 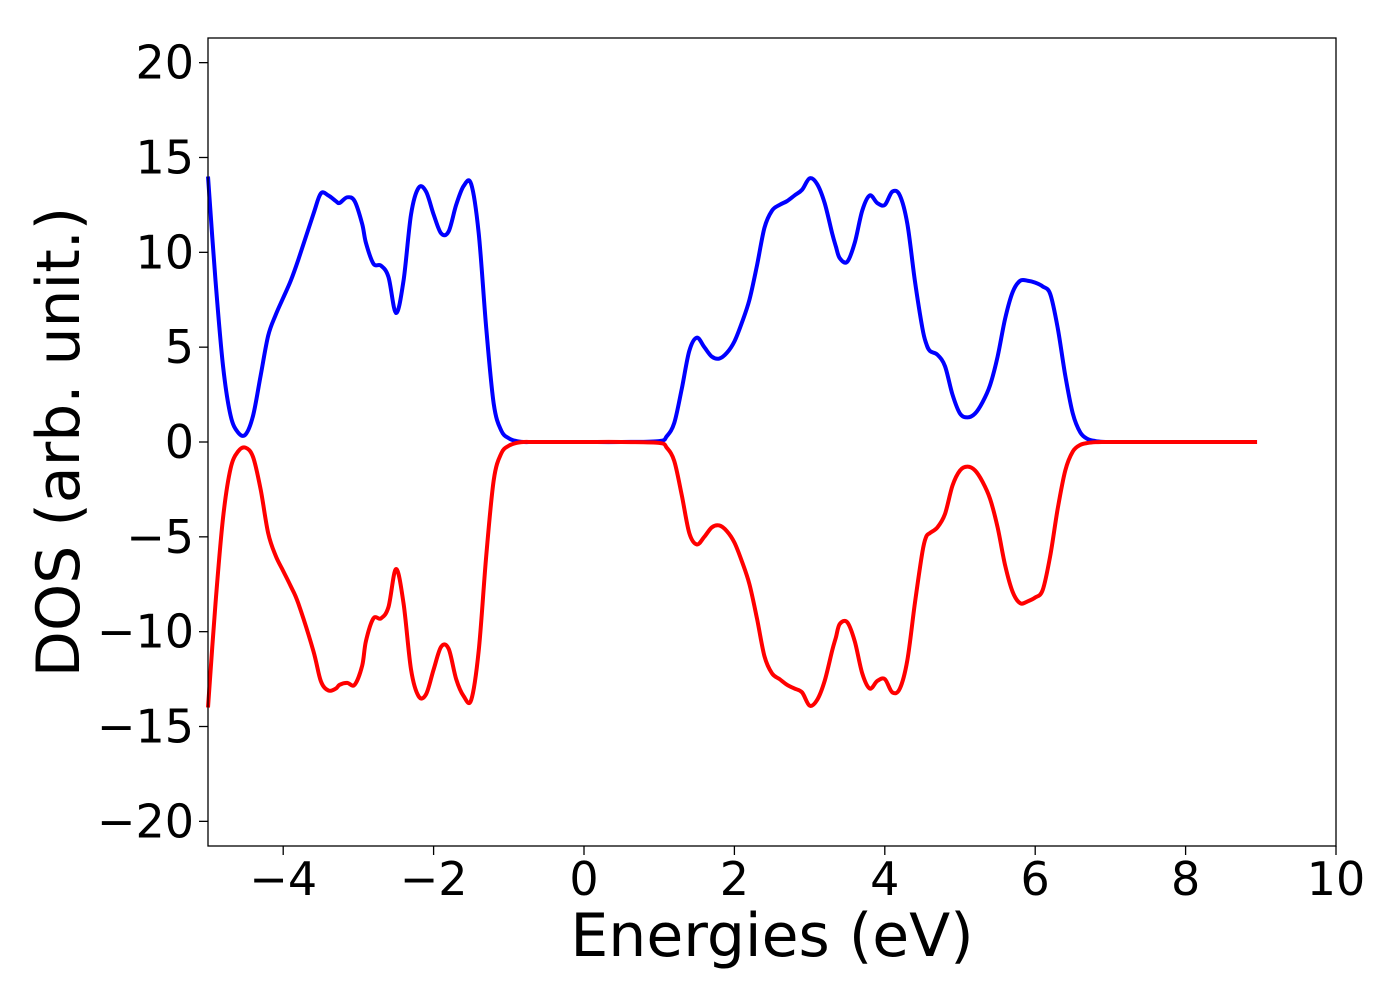 What do you see at coordinates (145, 727) in the screenshot?
I see `y-tick-label: −15` at bounding box center [145, 727].